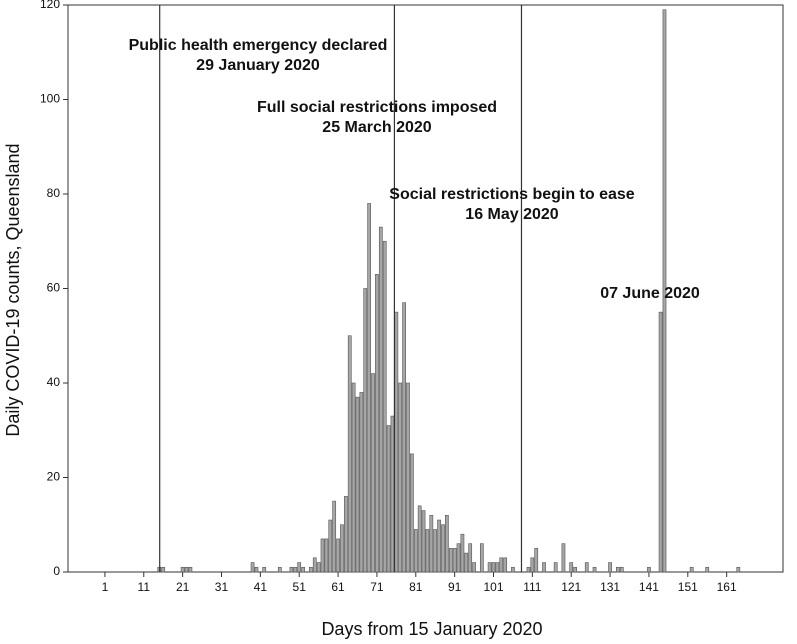 This screenshot has width=797, height=644. I want to click on y-tick-label: 40, so click(54, 382).